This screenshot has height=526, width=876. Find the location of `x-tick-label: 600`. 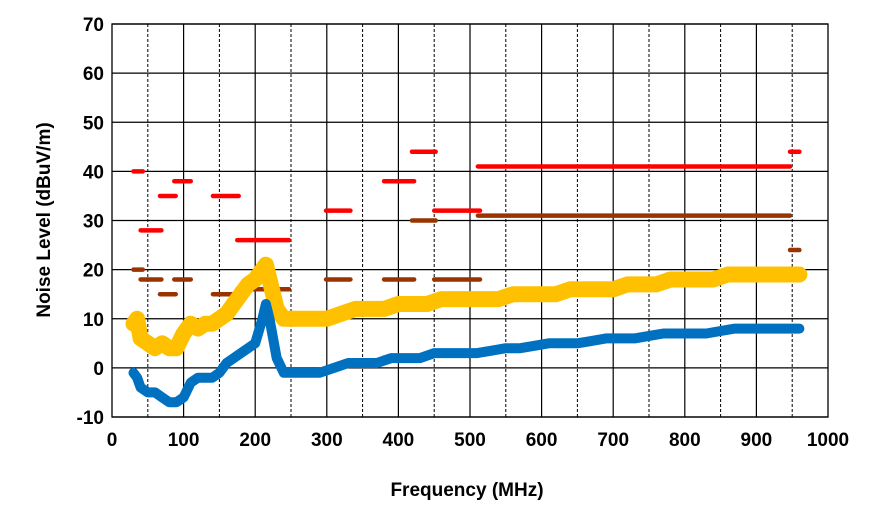

x-tick-label: 600 is located at coordinates (542, 440).